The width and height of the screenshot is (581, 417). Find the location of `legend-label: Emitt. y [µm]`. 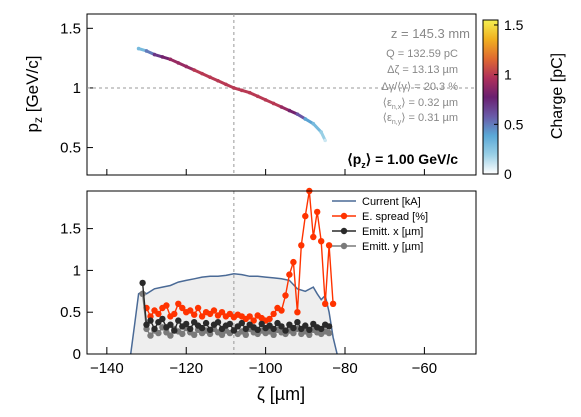

legend-label: Emitt. y [µm] is located at coordinates (392, 247).